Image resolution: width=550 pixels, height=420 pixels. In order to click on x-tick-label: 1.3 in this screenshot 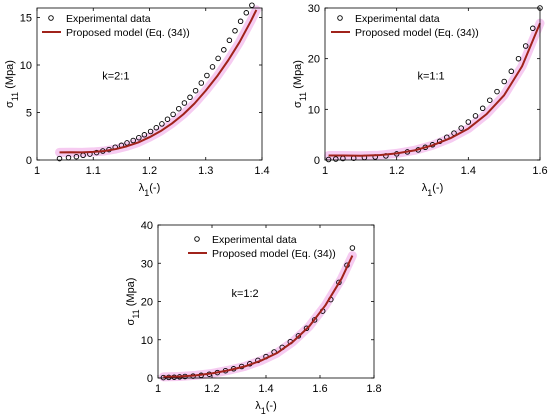, I will do `click(205, 171)`.